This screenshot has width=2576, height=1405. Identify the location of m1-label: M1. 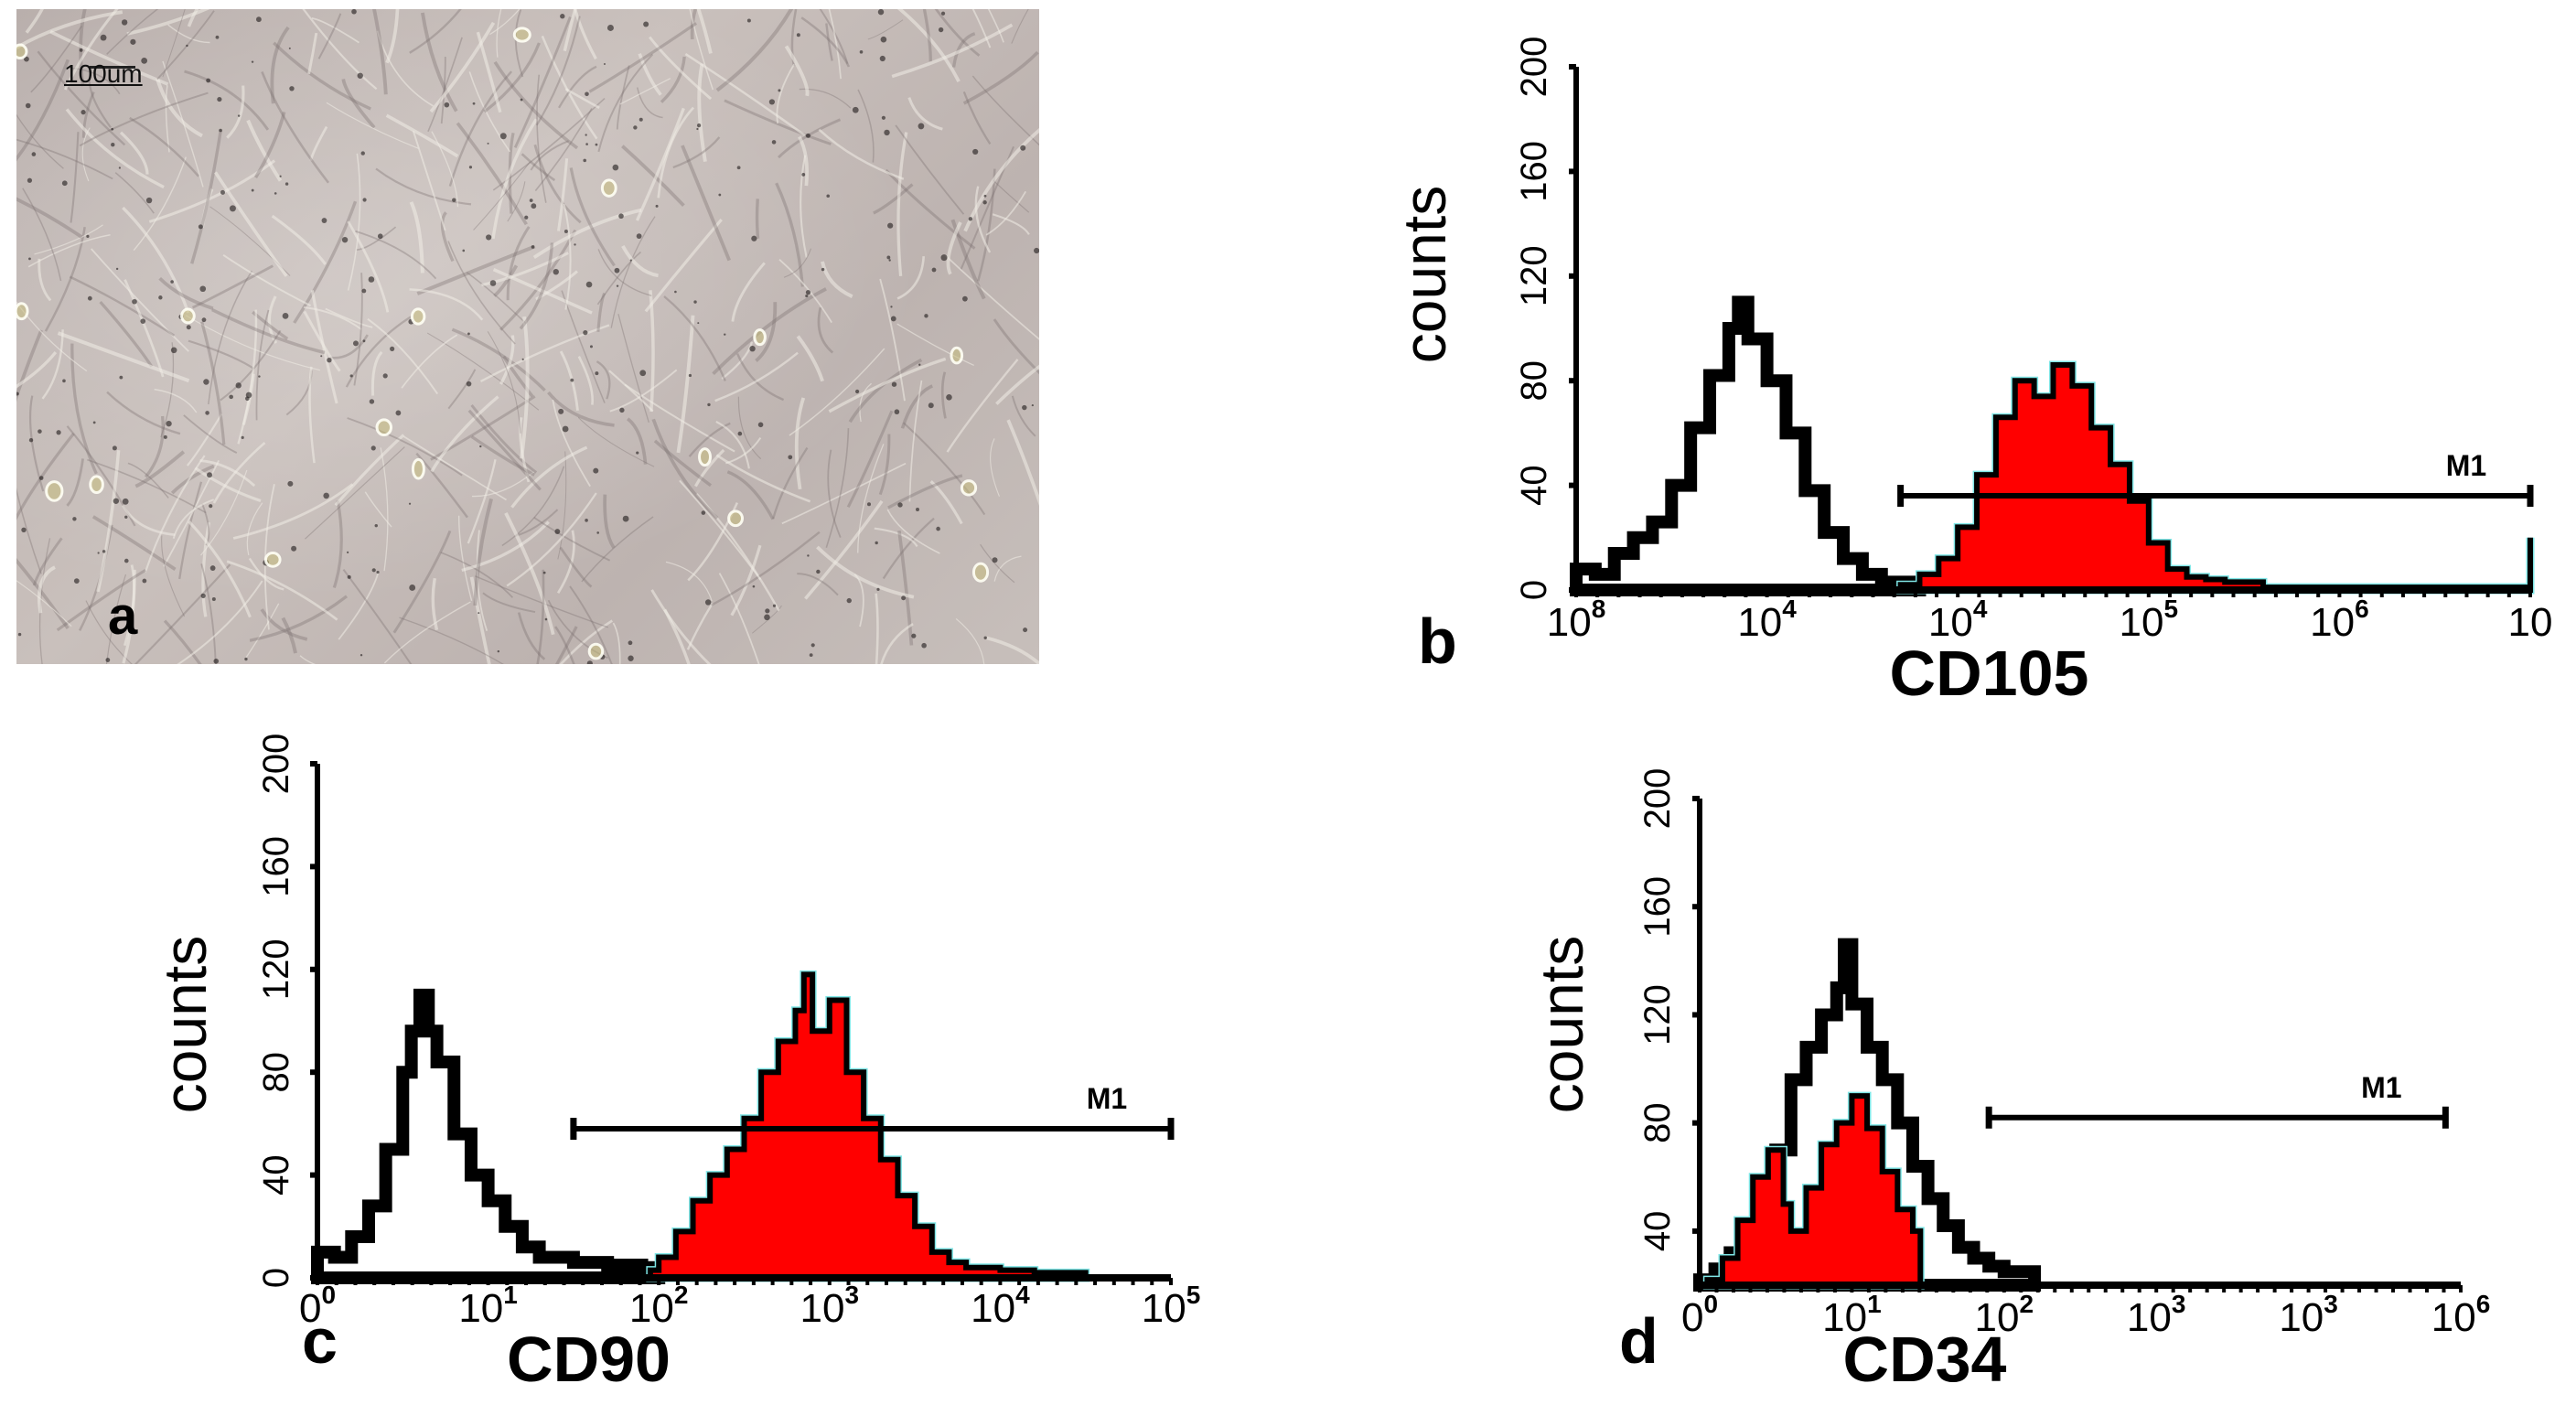
(2381, 1088).